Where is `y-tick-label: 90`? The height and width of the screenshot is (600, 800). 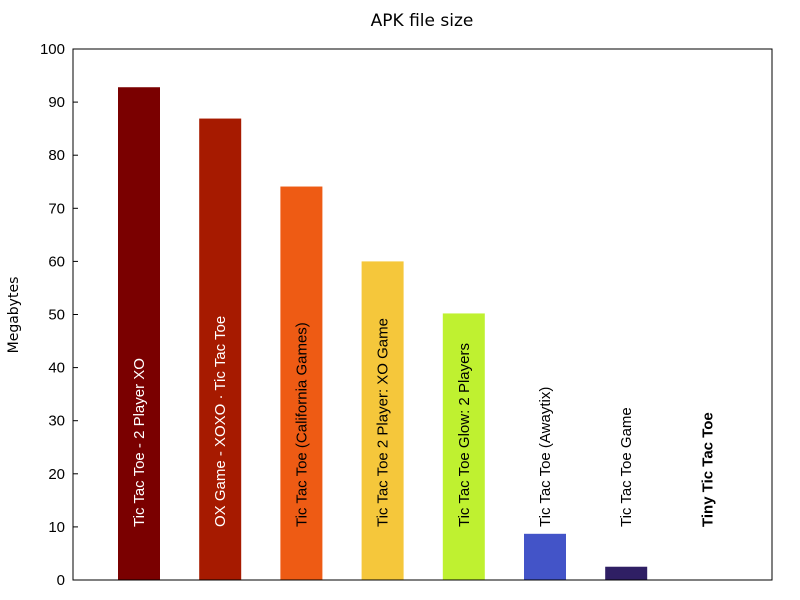
y-tick-label: 90 is located at coordinates (56, 102).